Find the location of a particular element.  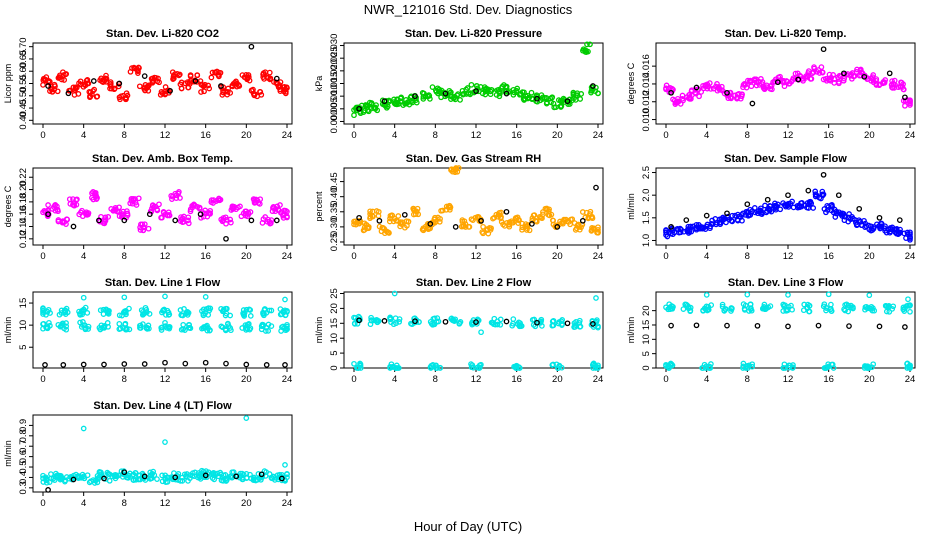

y-tick-label: 0.30 is located at coordinates (334, 227).